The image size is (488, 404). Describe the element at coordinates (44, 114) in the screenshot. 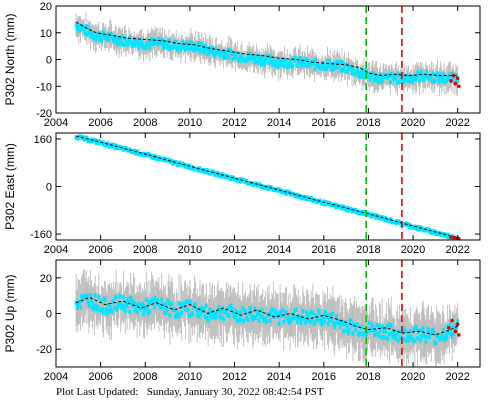

I see `y-tick-label: -20` at that location.